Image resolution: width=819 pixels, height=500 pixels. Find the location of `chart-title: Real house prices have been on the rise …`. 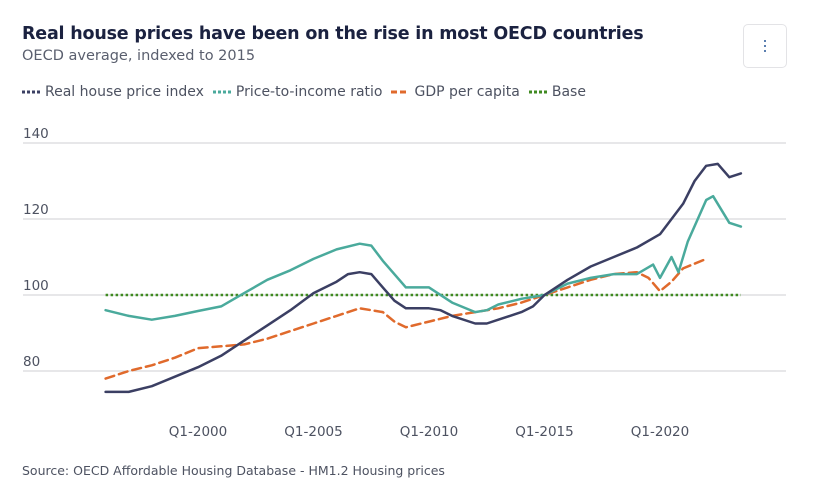

chart-title: Real house prices have been on the rise … is located at coordinates (333, 34).